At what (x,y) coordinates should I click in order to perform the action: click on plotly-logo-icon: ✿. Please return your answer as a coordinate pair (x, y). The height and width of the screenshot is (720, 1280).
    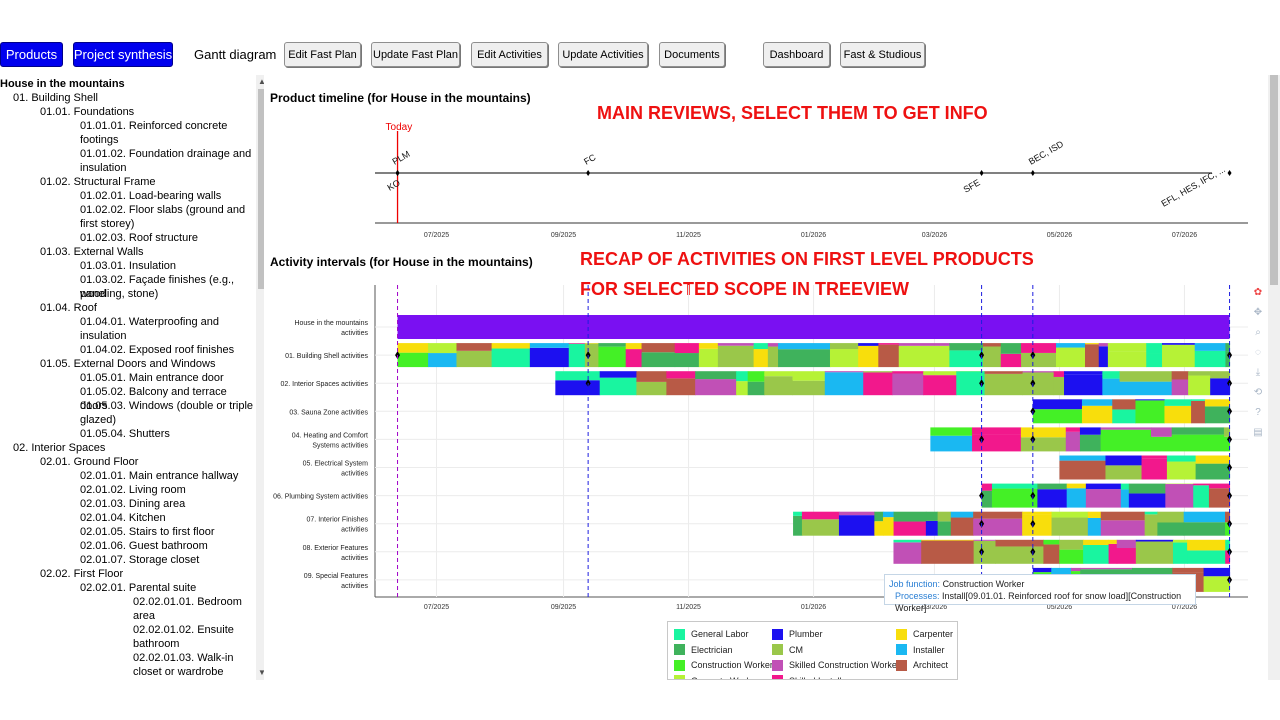
    Looking at the image, I should click on (1258, 292).